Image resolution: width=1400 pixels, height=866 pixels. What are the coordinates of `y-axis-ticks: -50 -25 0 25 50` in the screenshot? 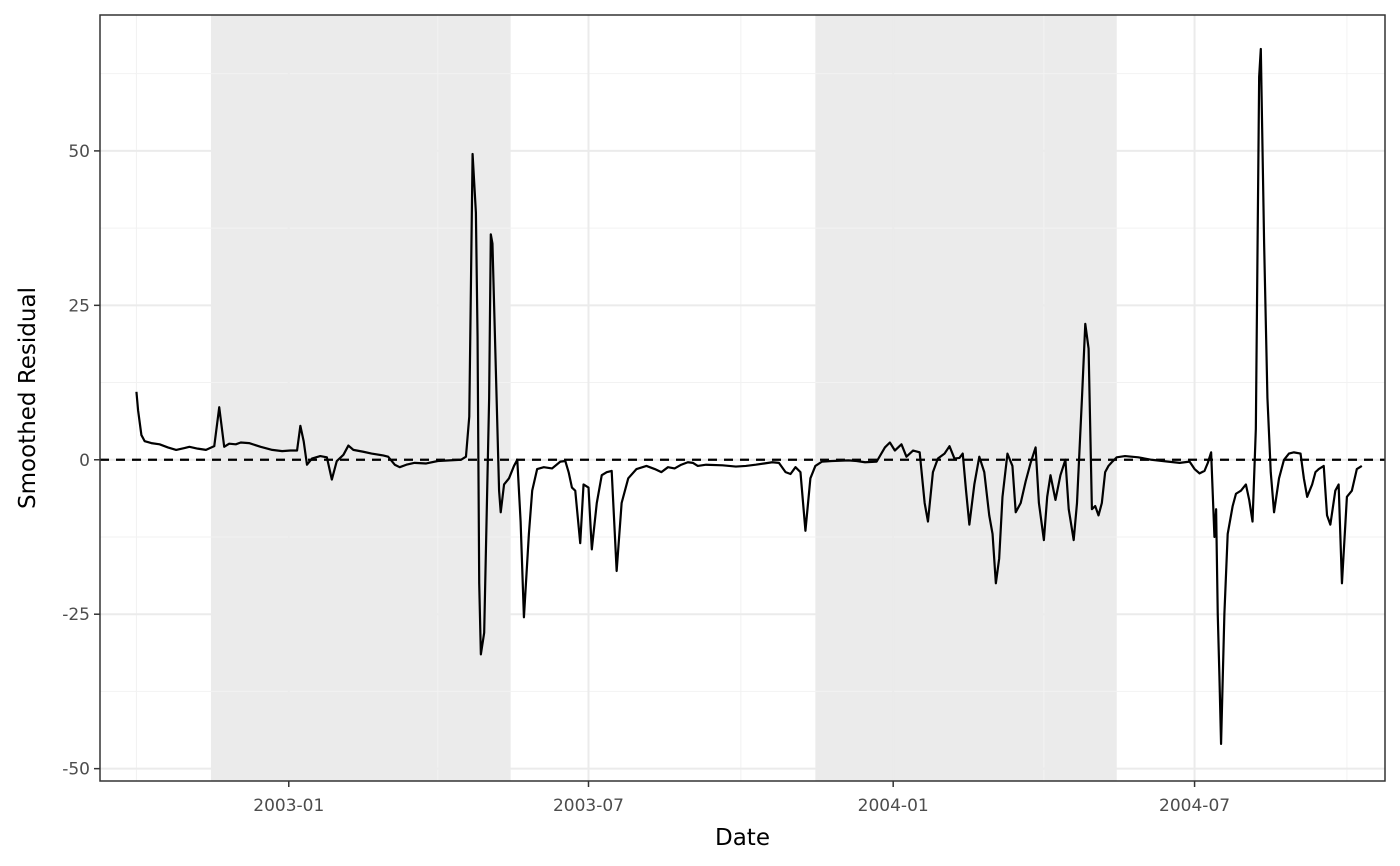 It's located at (81, 461).